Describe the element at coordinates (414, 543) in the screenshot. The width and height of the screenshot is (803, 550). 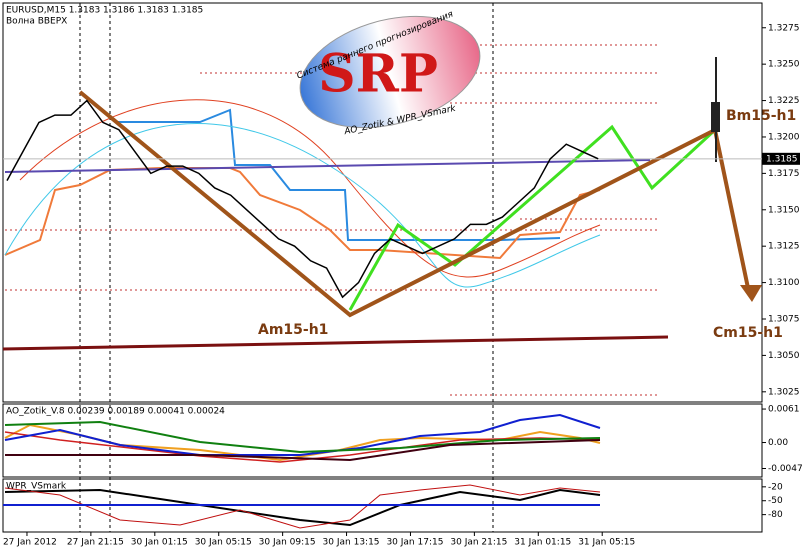
I see `x-tick-label: 30 Jan 17:15` at that location.